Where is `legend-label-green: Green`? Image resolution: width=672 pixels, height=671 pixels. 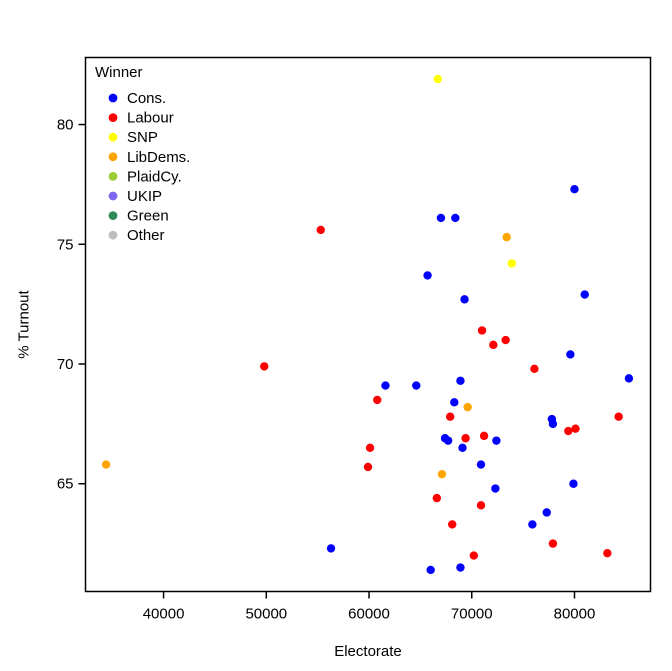 legend-label-green: Green is located at coordinates (148, 216).